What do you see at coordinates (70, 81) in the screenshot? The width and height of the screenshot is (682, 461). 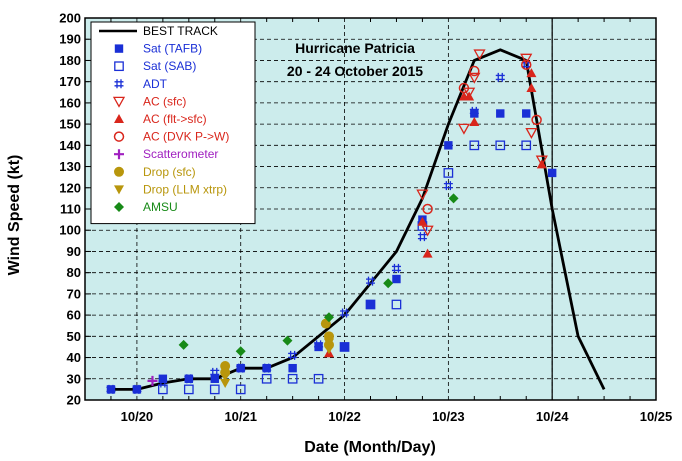 I see `y-tick-label: 170` at bounding box center [70, 81].